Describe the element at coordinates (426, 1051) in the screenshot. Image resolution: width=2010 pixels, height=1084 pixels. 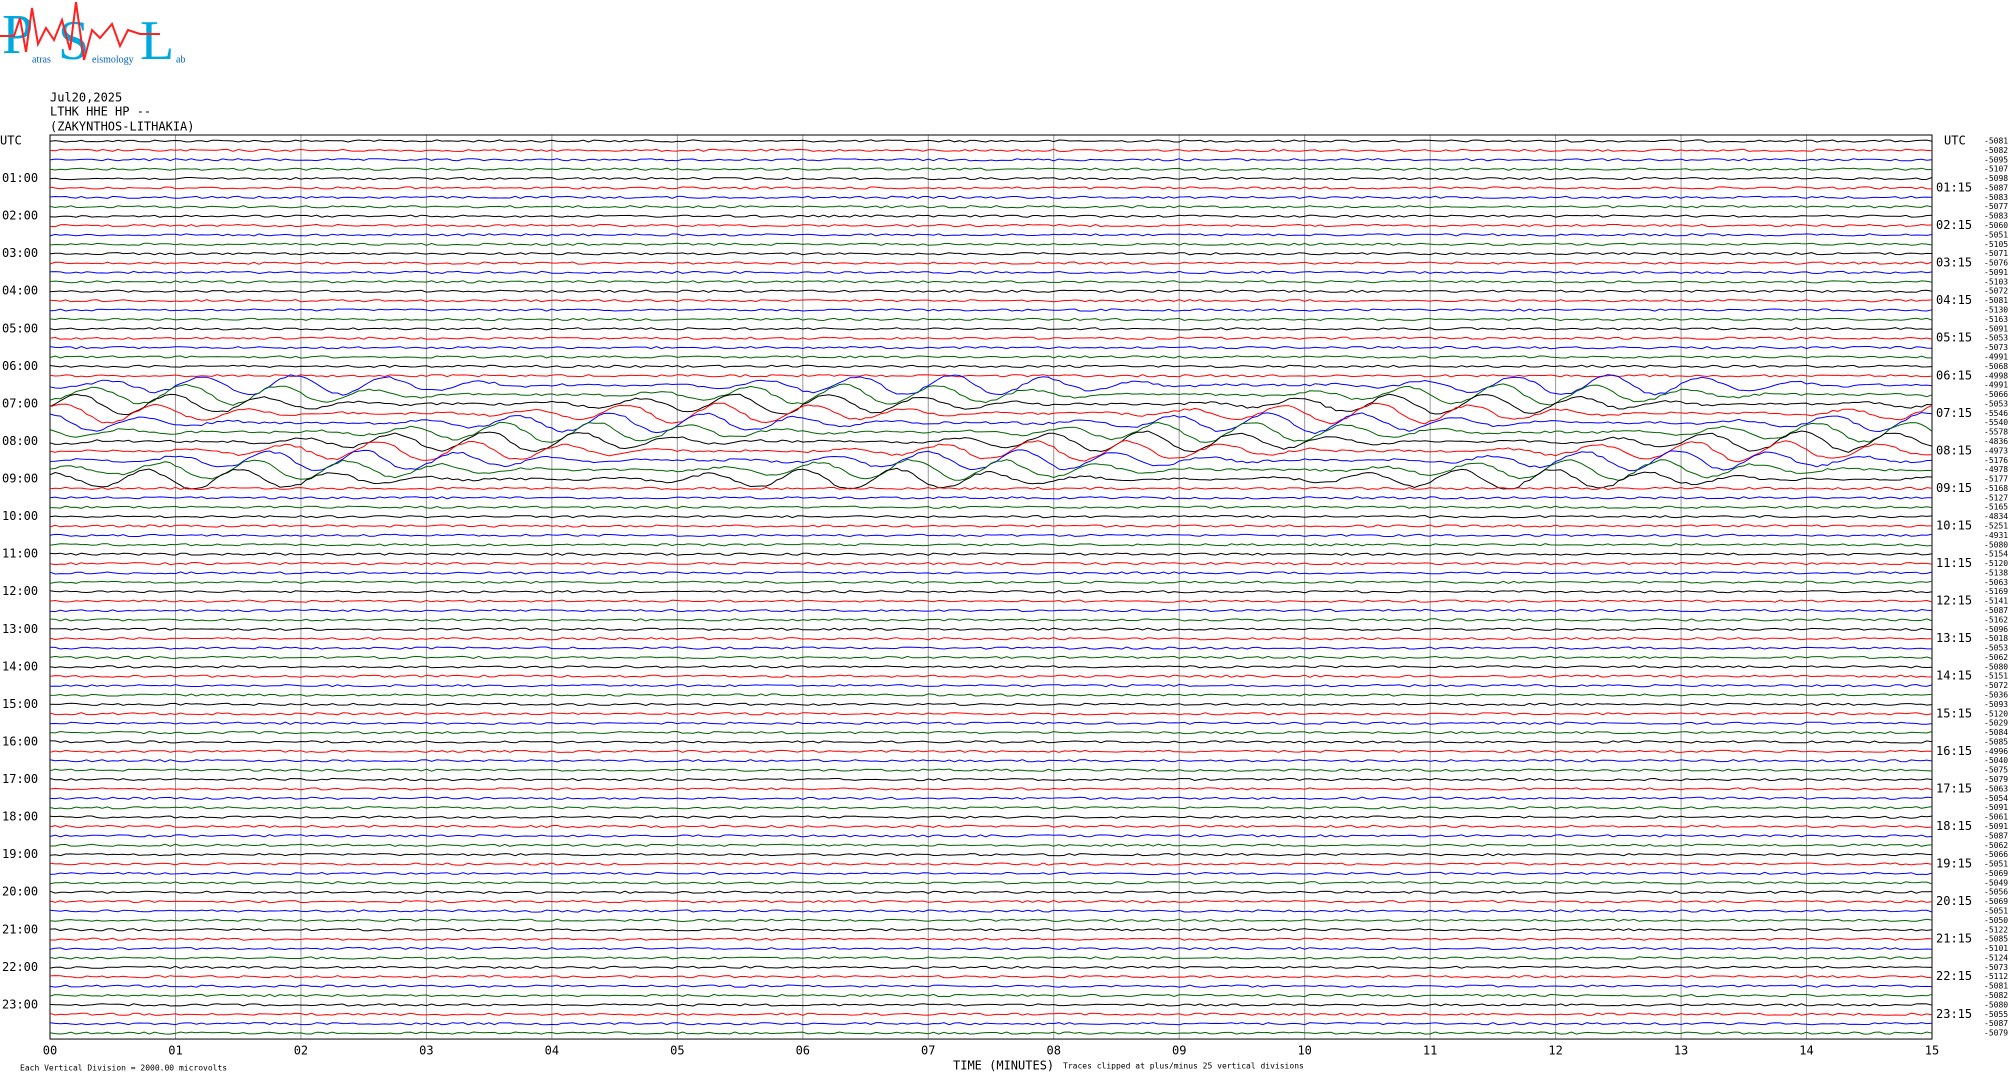
I see `minute-label: 03` at that location.